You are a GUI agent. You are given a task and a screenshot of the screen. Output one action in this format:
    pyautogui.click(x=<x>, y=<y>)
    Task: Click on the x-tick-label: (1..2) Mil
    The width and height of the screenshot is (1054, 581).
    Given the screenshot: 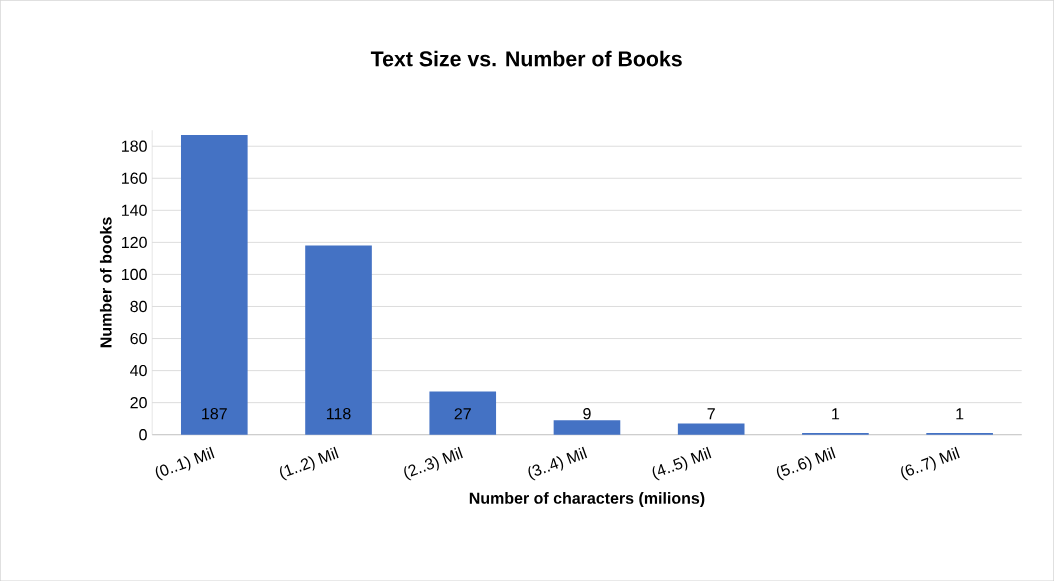 What is the action you would take?
    pyautogui.click(x=309, y=463)
    